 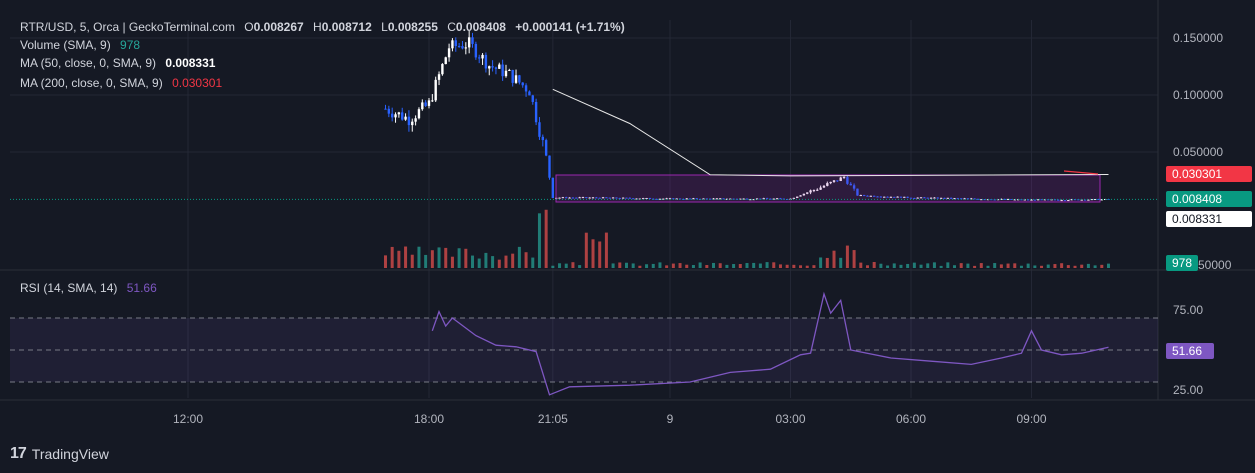 What do you see at coordinates (88, 288) in the screenshot?
I see `rsi-legend: RSI (14, SMA, 14) 51.66` at bounding box center [88, 288].